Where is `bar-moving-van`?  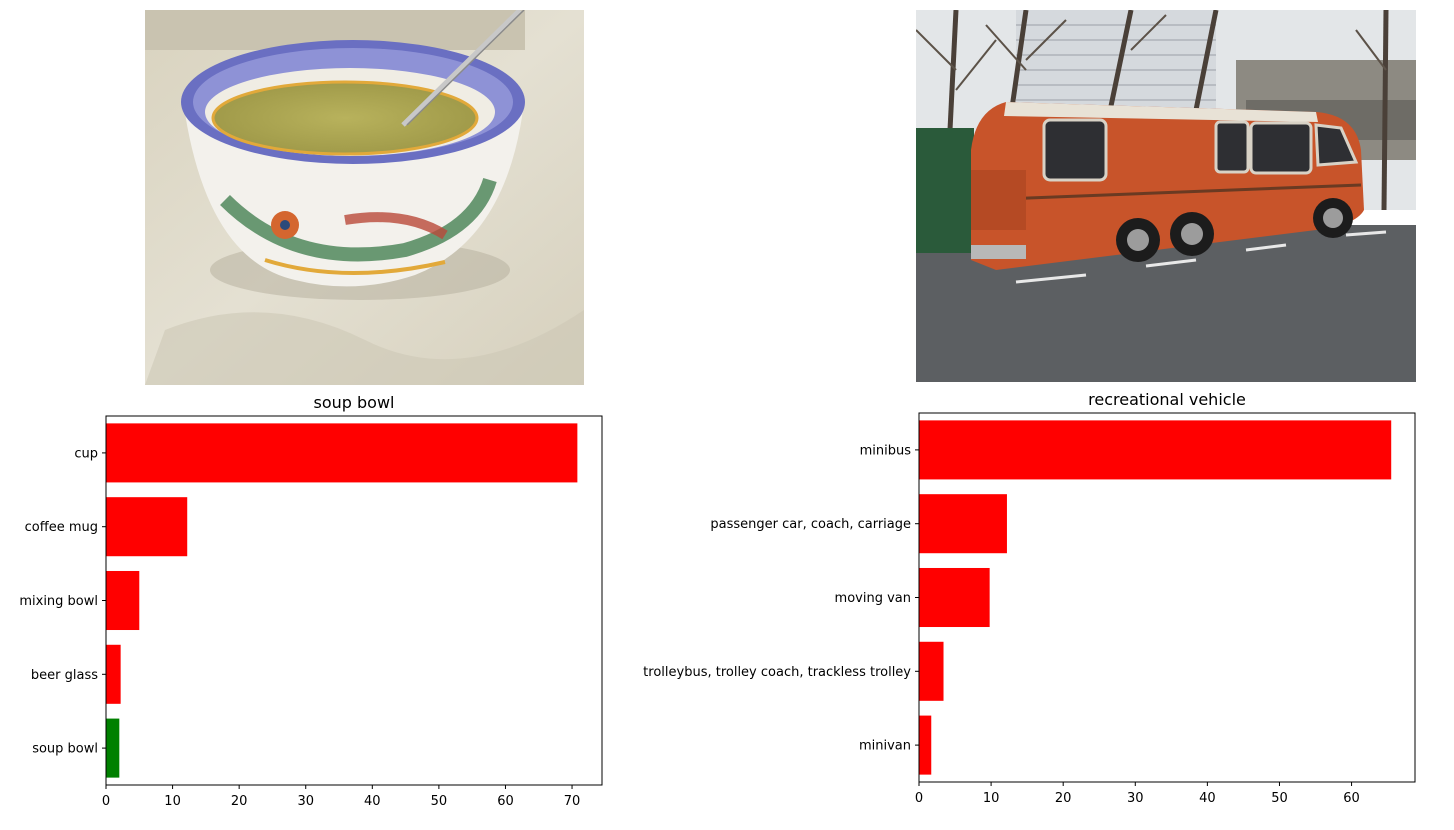 bar-moving-van is located at coordinates (954, 597).